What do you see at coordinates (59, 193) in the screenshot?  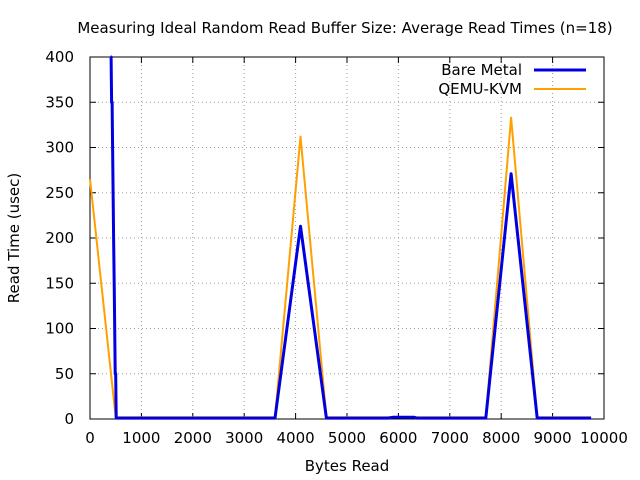 I see `y-tick-label: 250` at bounding box center [59, 193].